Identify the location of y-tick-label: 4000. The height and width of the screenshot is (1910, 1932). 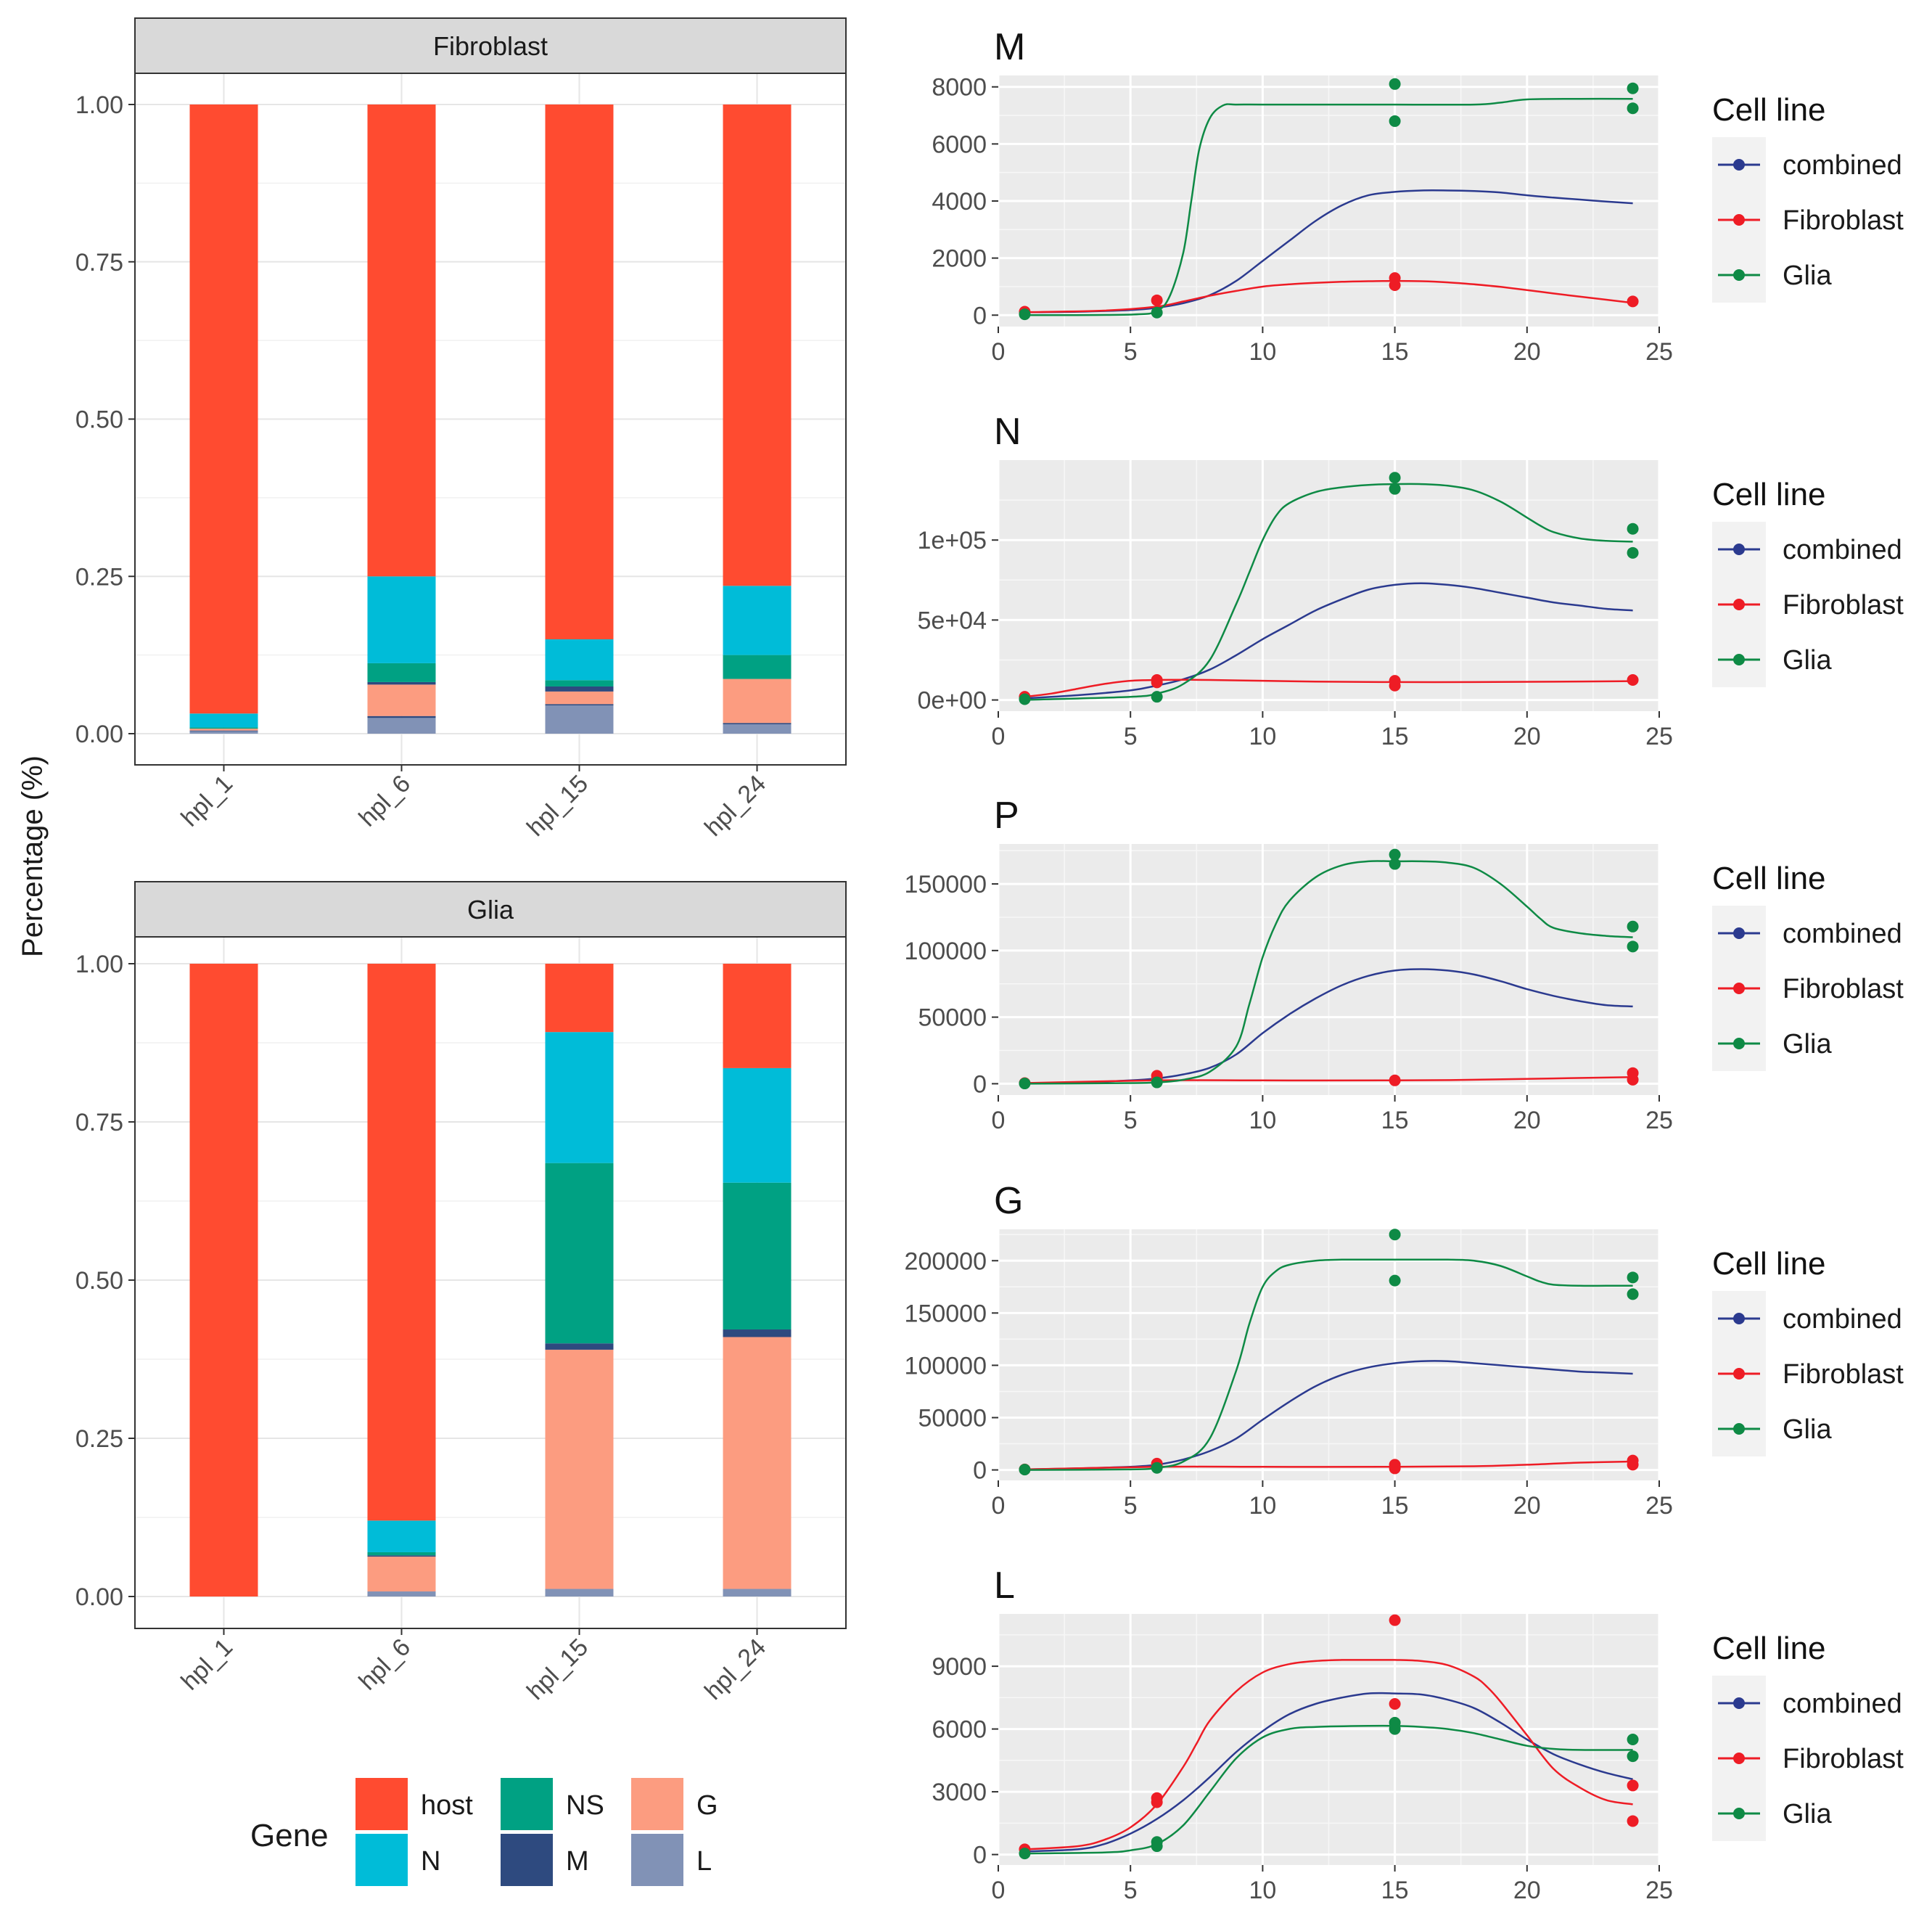
(960, 202).